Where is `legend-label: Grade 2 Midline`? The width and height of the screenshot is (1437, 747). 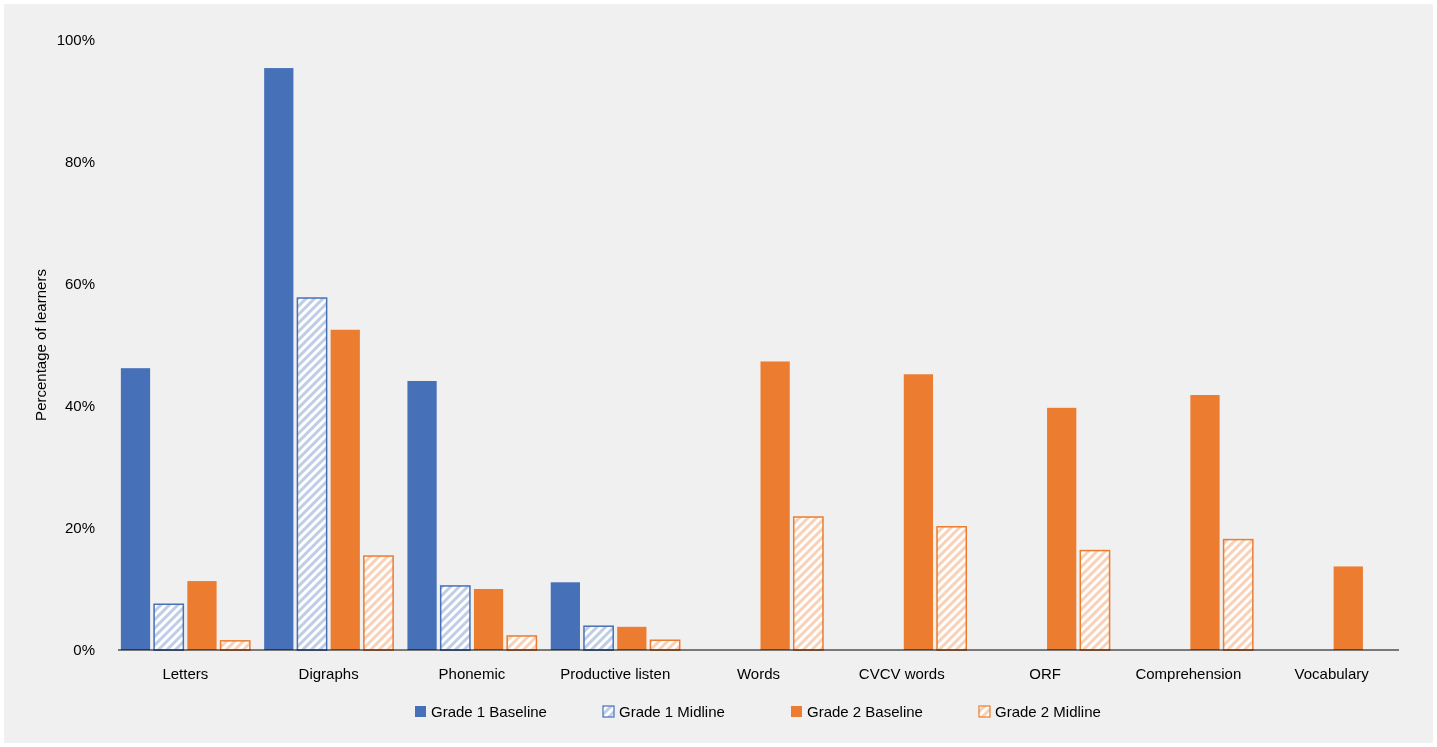 legend-label: Grade 2 Midline is located at coordinates (1048, 711).